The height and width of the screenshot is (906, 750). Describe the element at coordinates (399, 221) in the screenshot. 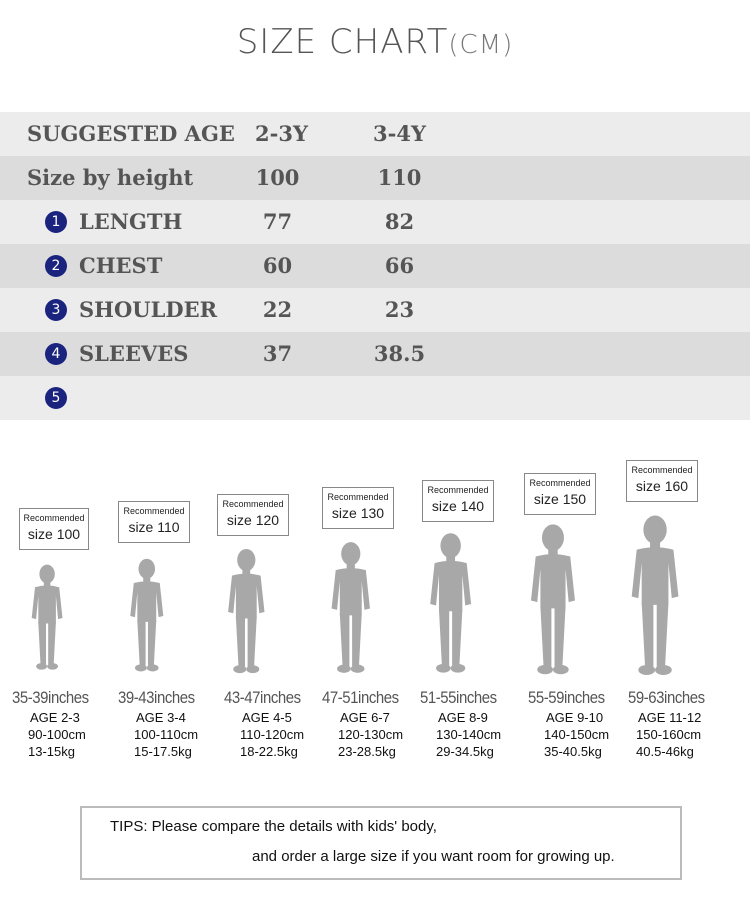

I see `row-value-2: 82` at that location.